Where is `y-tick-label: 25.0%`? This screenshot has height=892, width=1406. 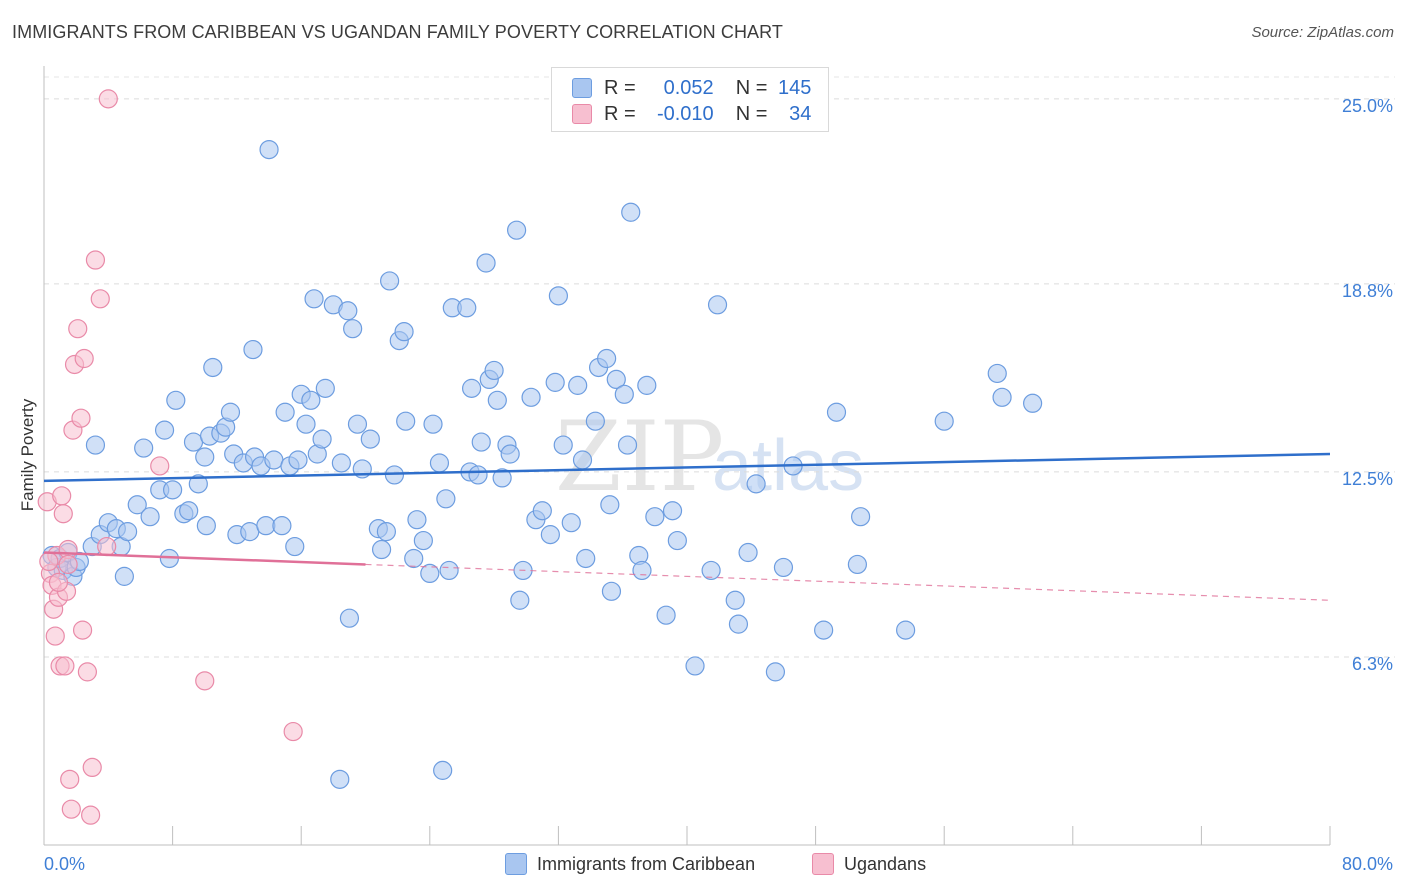
y-tick-label: 25.0% is located at coordinates (1367, 106).